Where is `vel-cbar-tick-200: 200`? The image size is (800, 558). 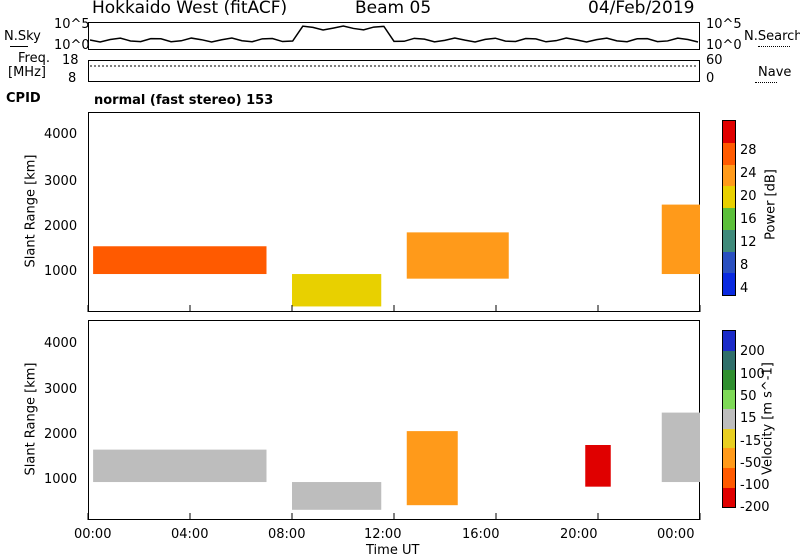 vel-cbar-tick-200: 200 is located at coordinates (752, 351).